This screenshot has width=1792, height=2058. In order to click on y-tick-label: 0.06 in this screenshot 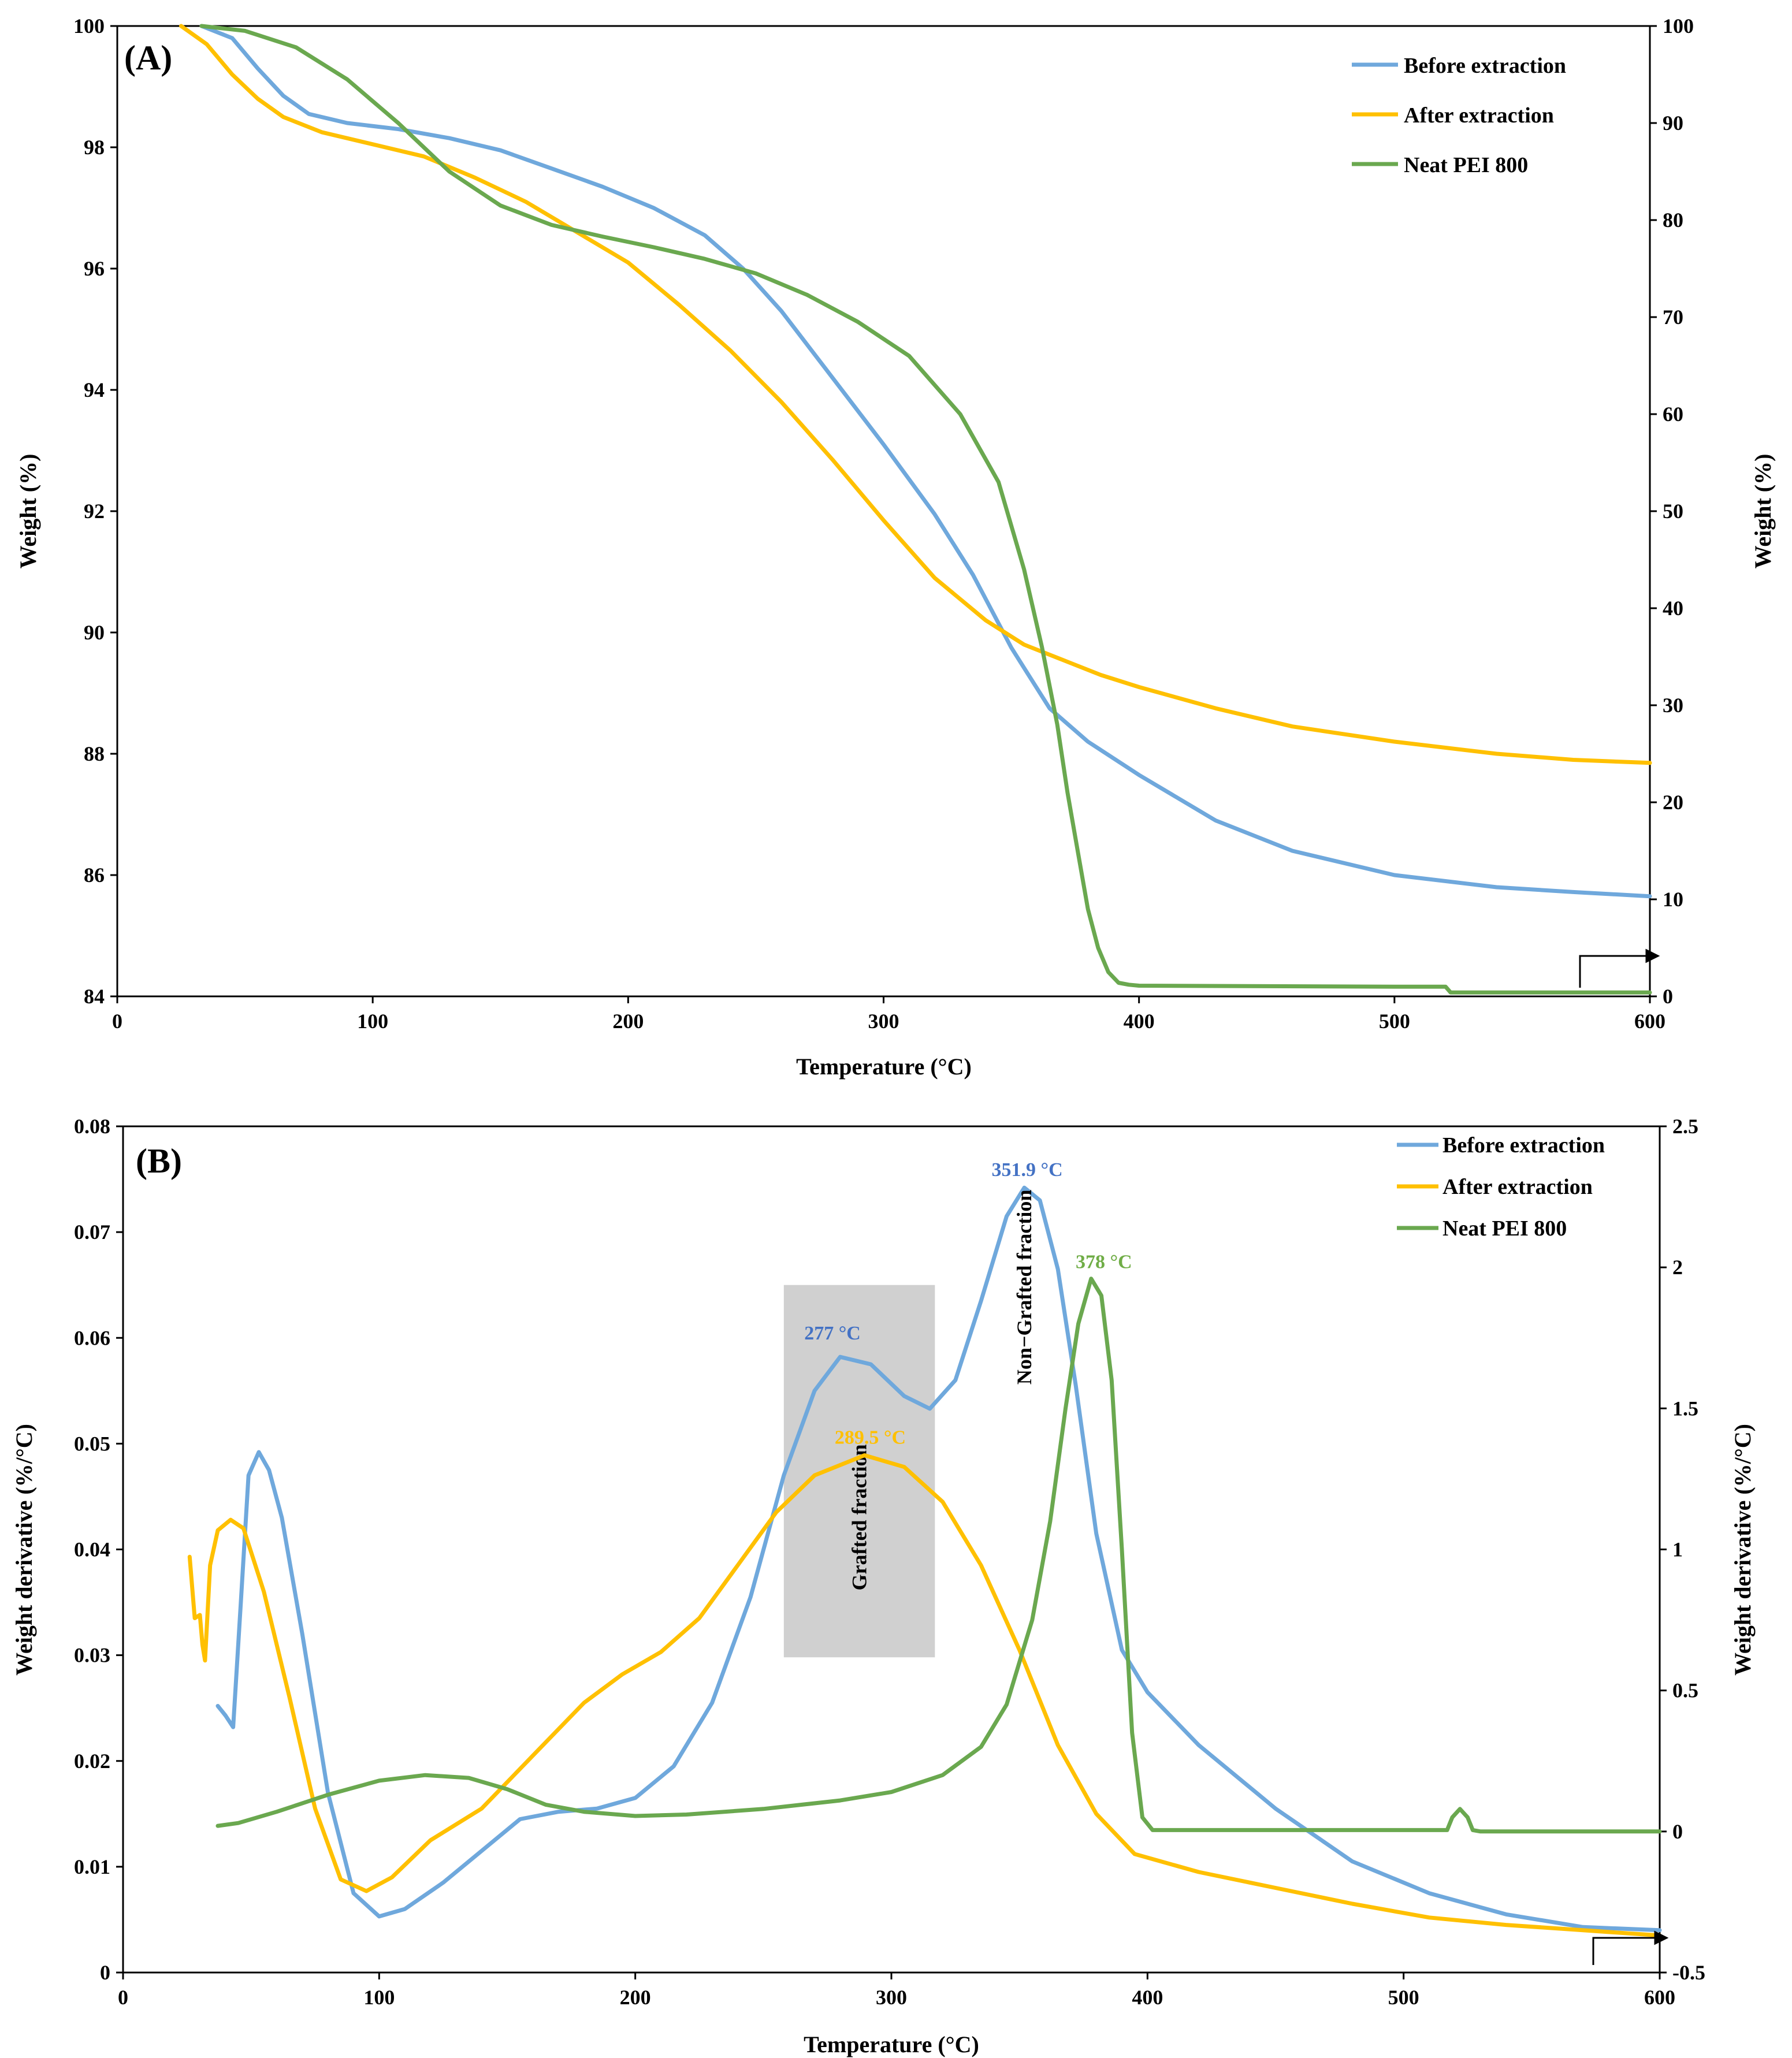, I will do `click(92, 1337)`.